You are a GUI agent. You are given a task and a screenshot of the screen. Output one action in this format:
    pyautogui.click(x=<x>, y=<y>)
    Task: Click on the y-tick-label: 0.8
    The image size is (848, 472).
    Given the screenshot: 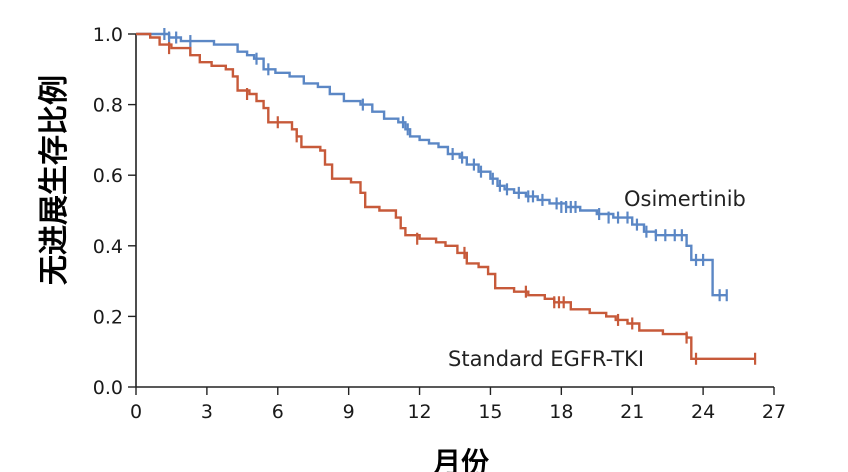 What is the action you would take?
    pyautogui.click(x=108, y=106)
    